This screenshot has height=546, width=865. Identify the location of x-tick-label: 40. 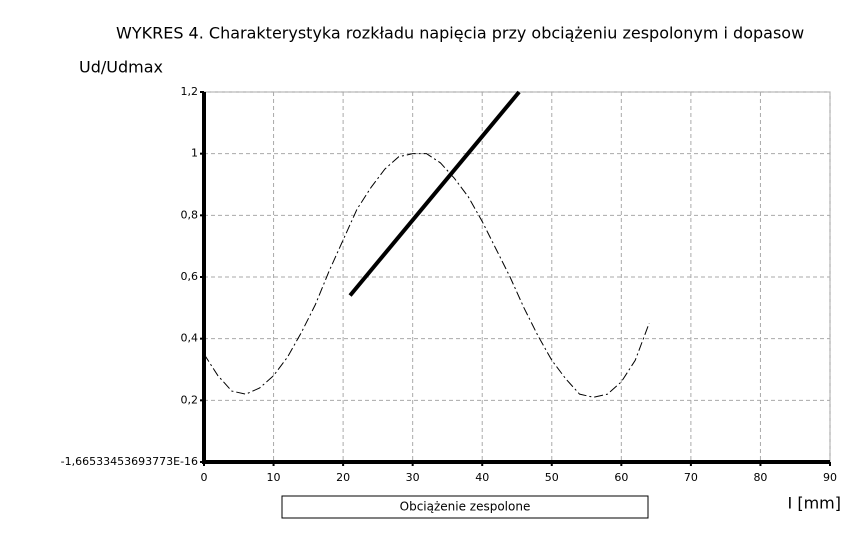
(482, 477).